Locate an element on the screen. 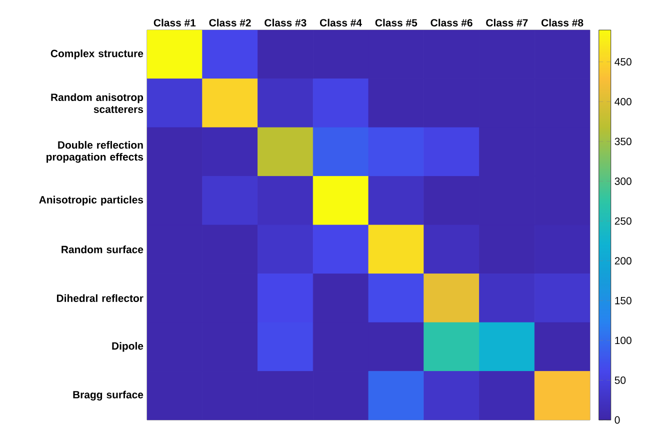 The width and height of the screenshot is (656, 425). y-tick-label: Complex structure is located at coordinates (97, 55).